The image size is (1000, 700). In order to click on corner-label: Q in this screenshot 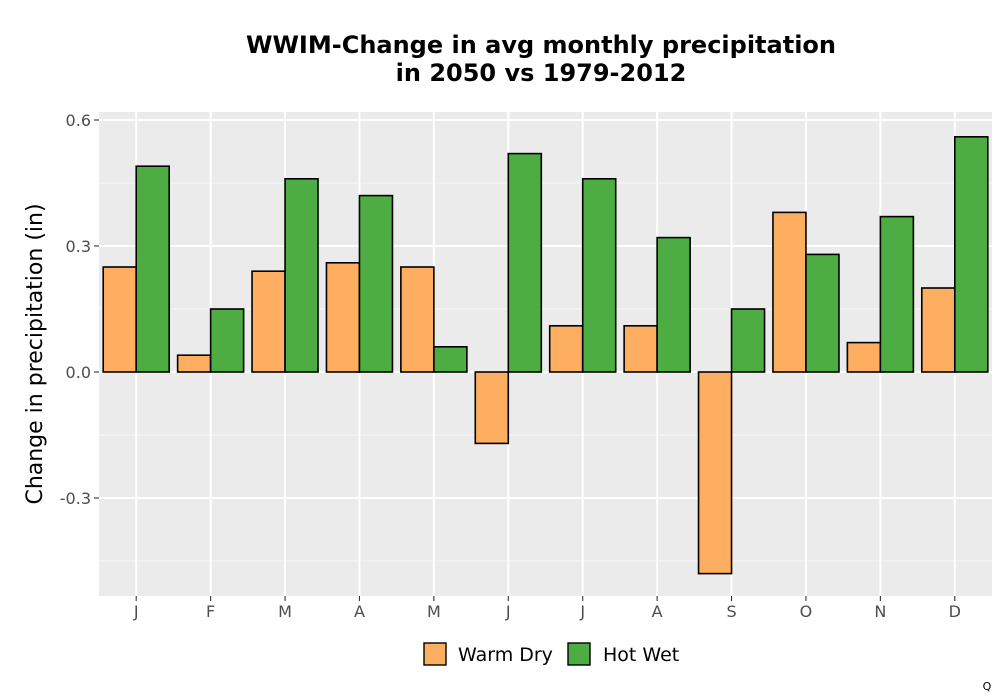, I will do `click(987, 686)`.